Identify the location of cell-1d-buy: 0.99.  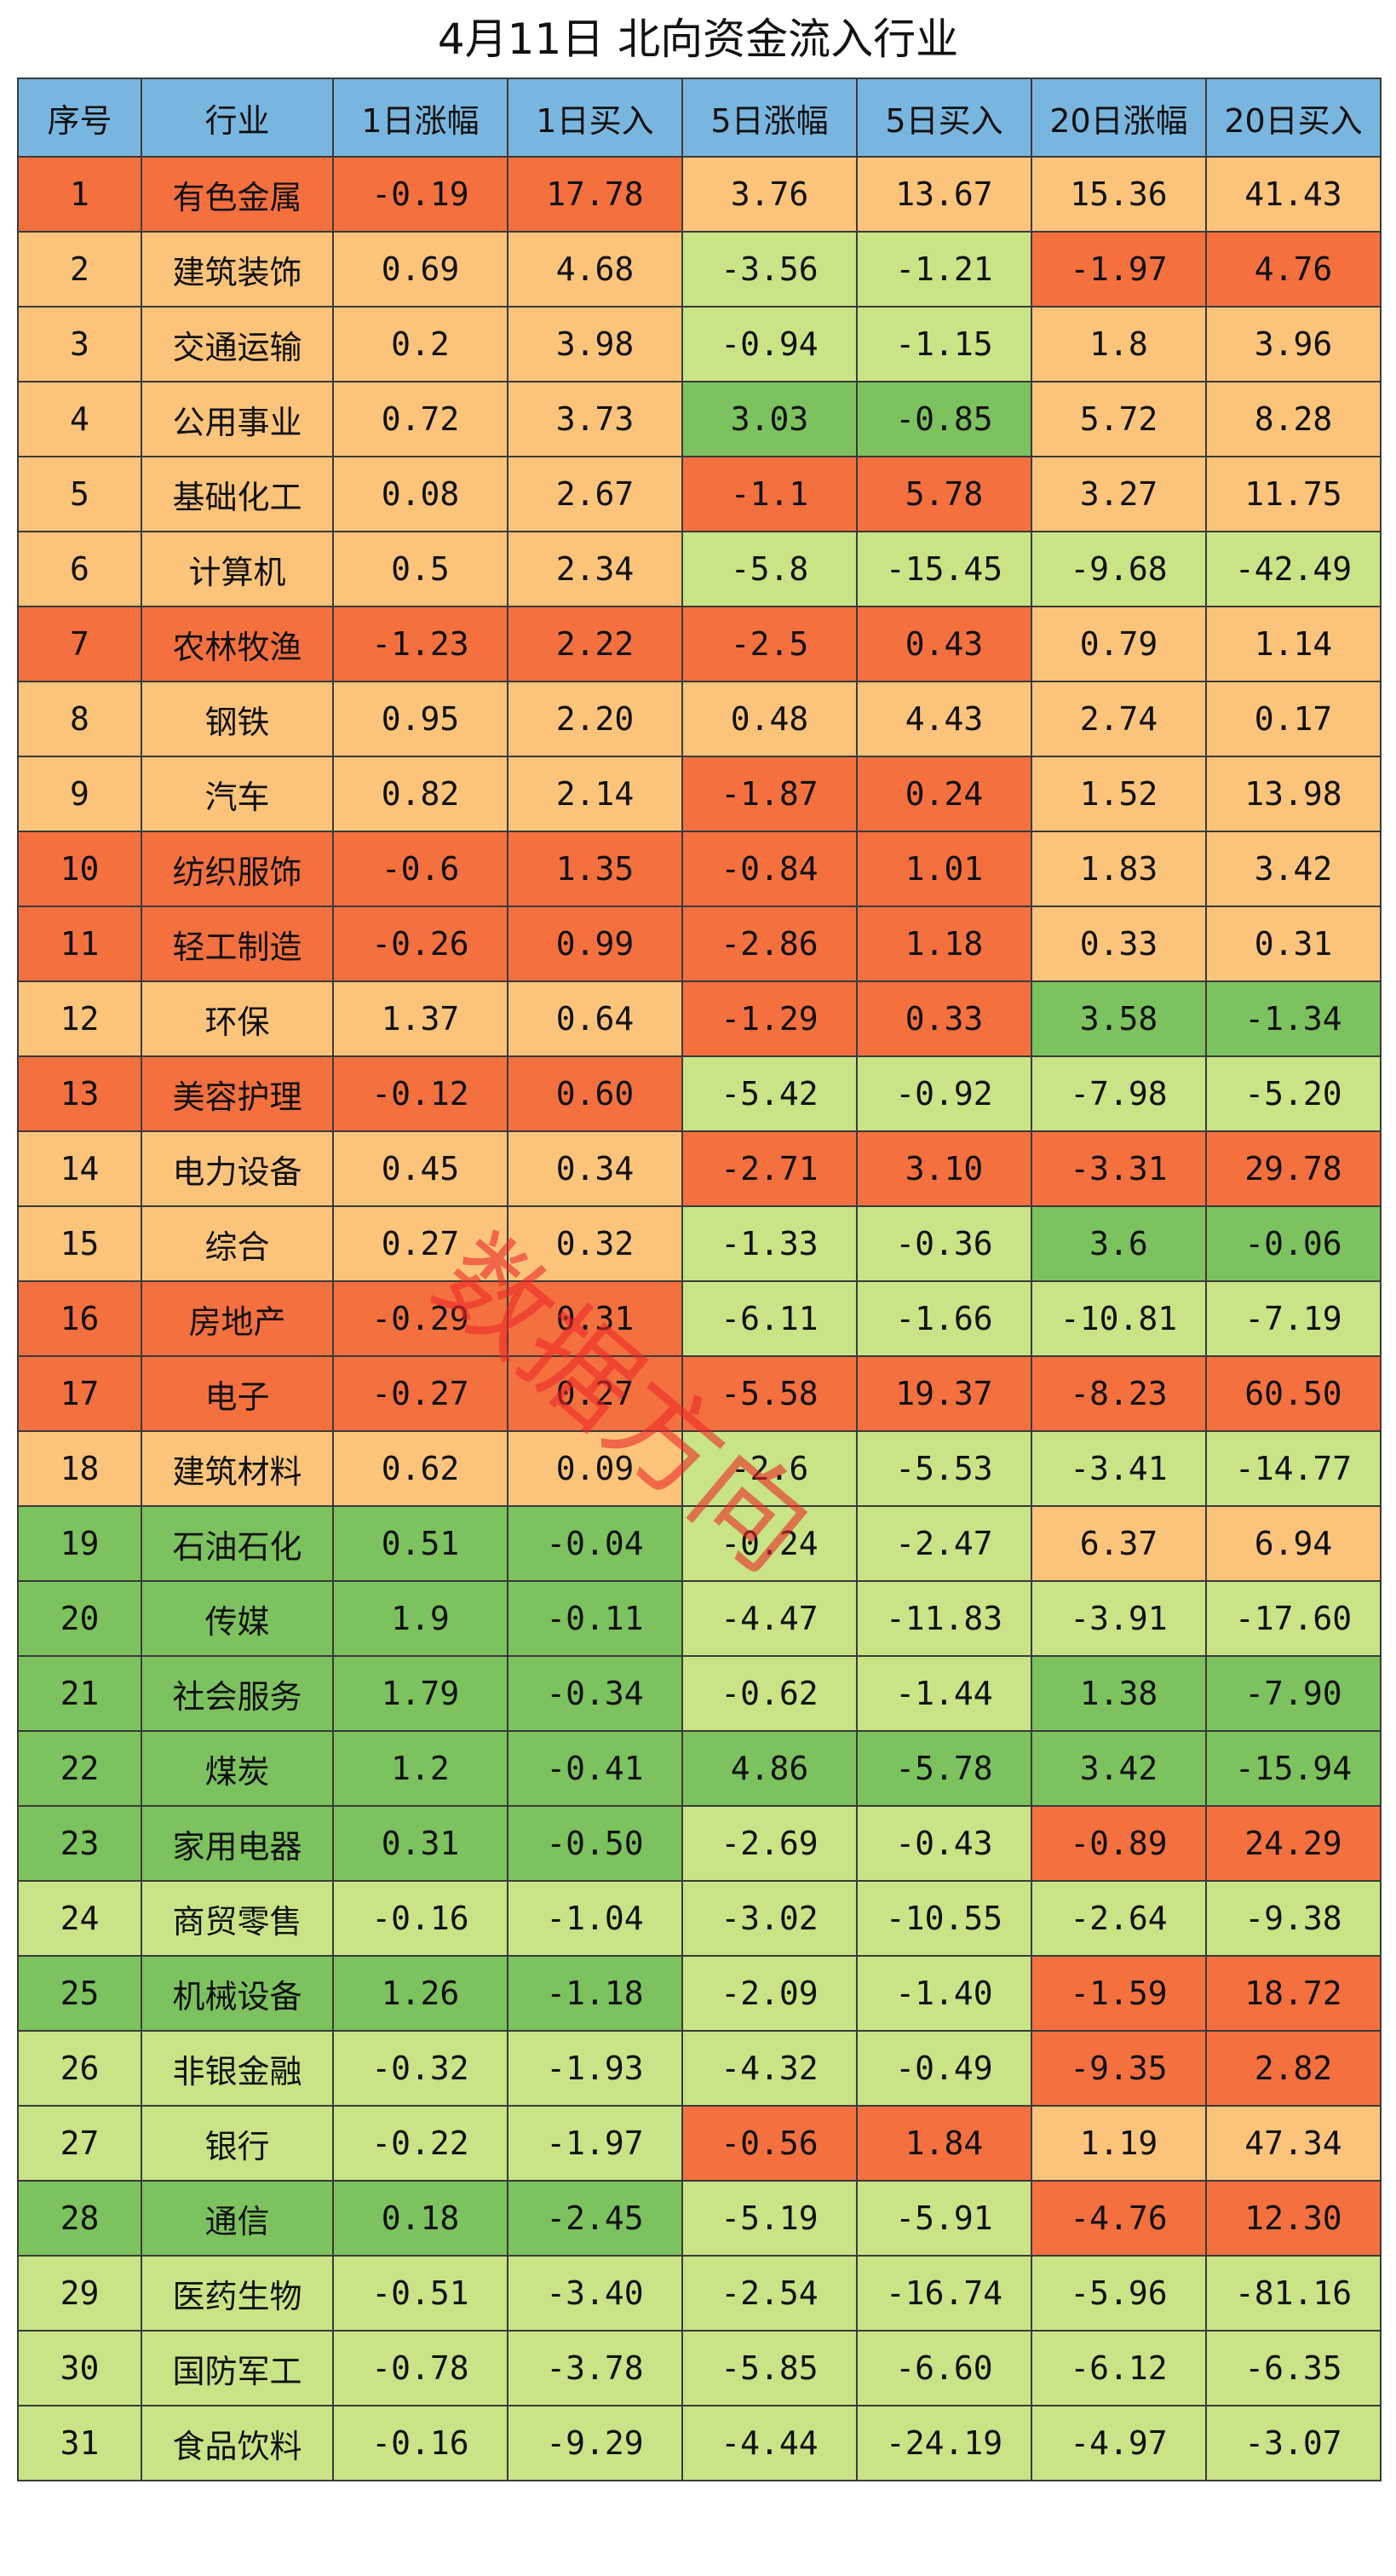
(595, 944).